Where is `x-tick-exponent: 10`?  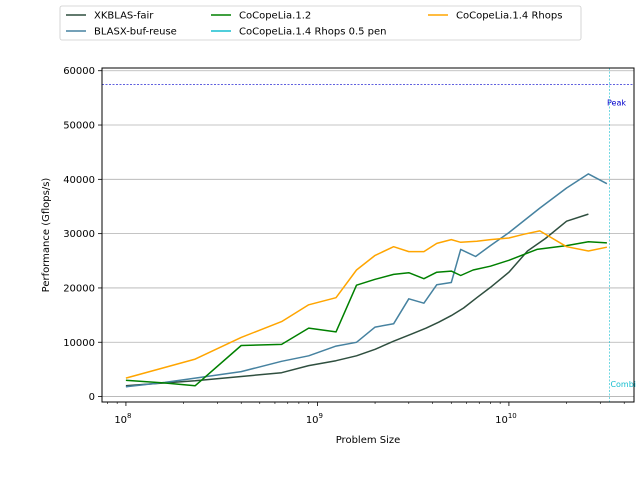 x-tick-exponent: 10 is located at coordinates (512, 416).